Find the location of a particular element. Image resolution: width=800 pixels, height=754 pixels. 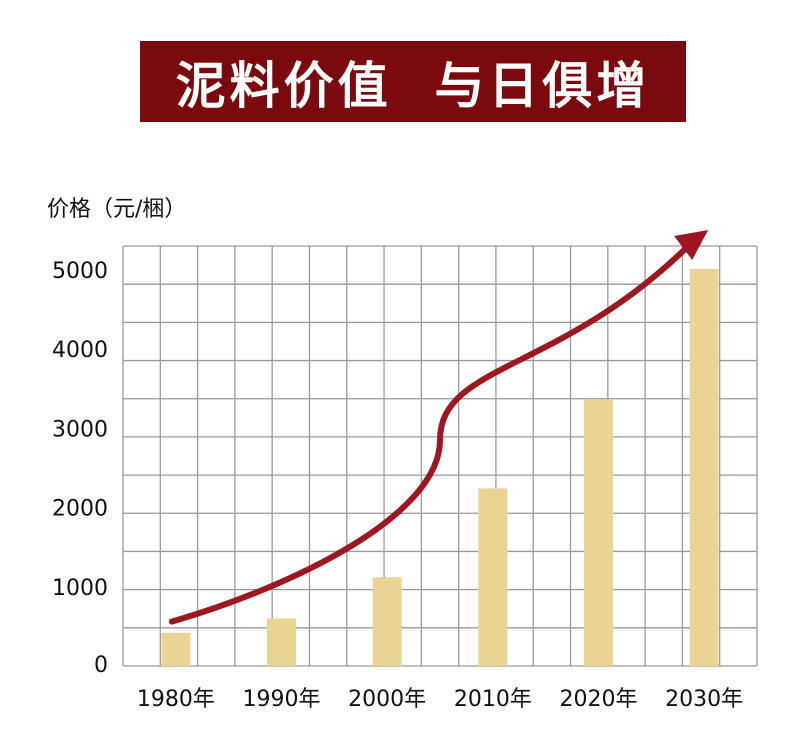

x-tick-label: 2030年 is located at coordinates (704, 699).